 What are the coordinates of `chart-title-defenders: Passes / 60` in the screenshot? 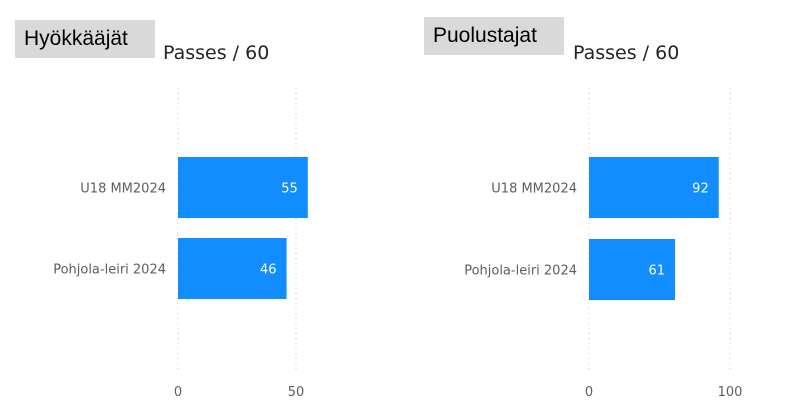 It's located at (626, 53).